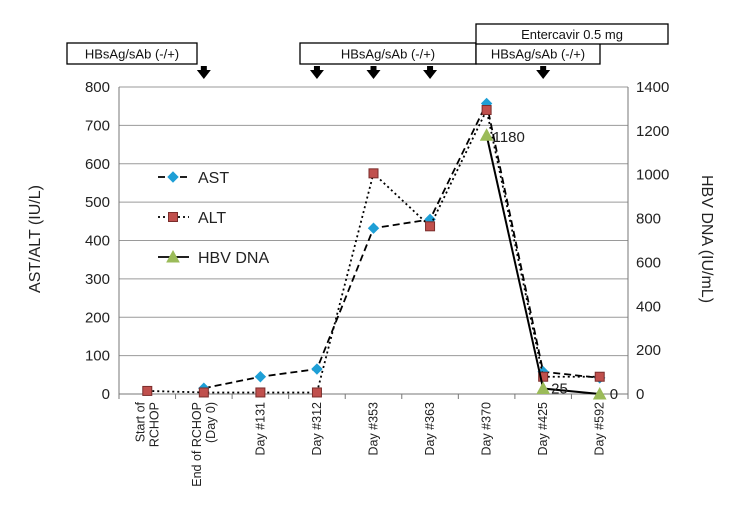 The height and width of the screenshot is (508, 736). I want to click on x-tick-label: (Day 0), so click(211, 422).